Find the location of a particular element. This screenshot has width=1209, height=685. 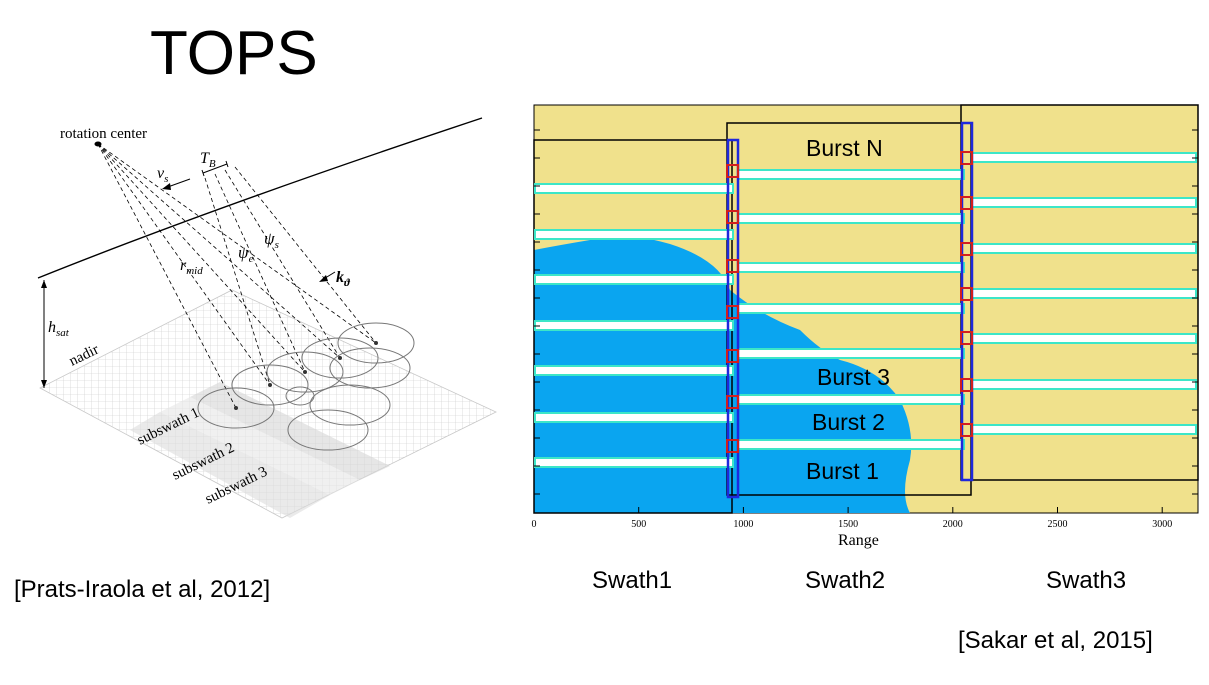

beam-footprints is located at coordinates (306, 386).